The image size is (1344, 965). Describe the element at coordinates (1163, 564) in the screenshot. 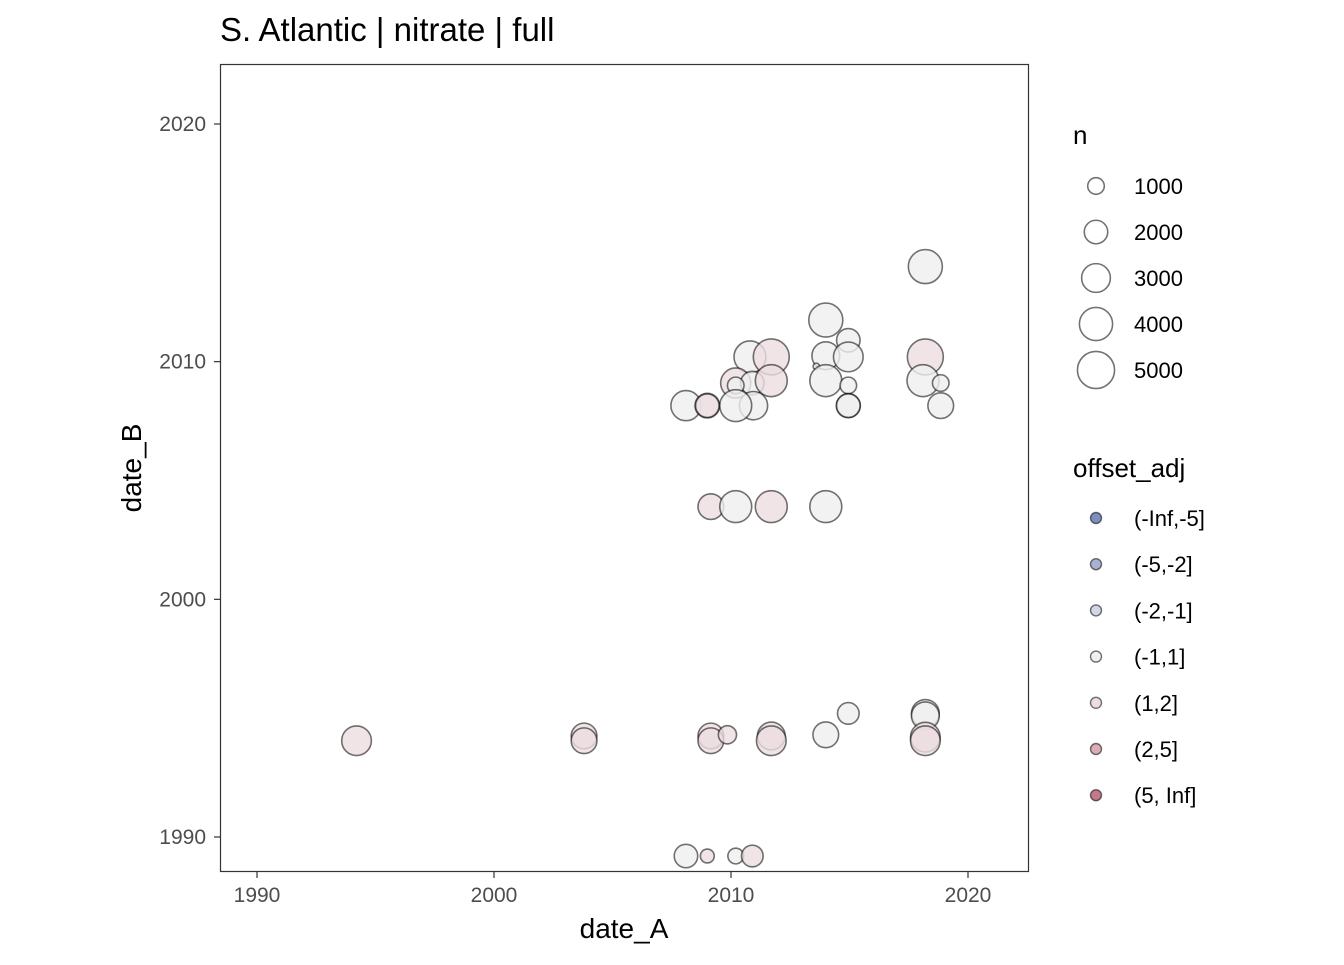

I see `color-legend-label: (-5,-2]` at that location.